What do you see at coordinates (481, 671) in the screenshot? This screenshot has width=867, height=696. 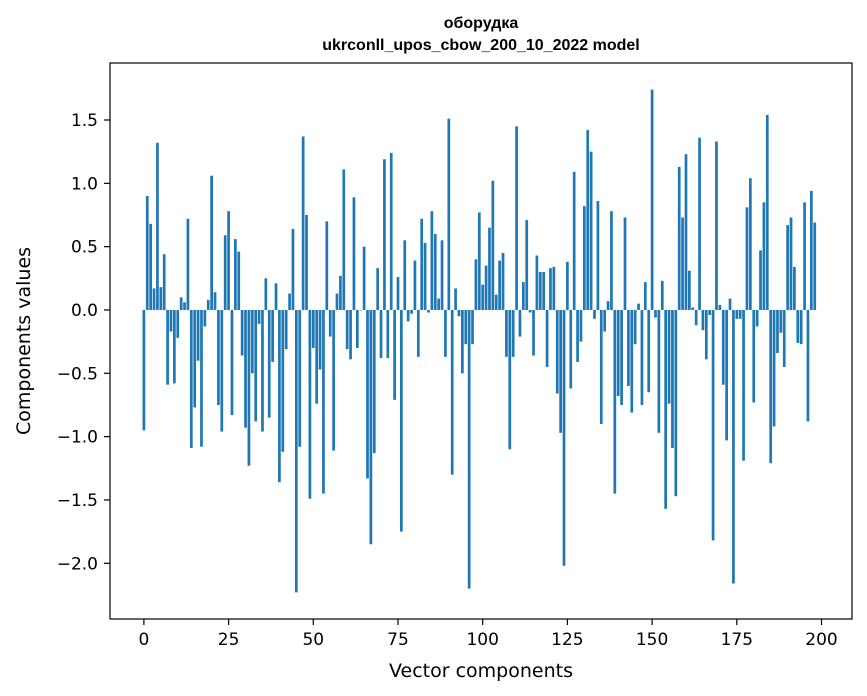 I see `x-axis-label: Vector components` at bounding box center [481, 671].